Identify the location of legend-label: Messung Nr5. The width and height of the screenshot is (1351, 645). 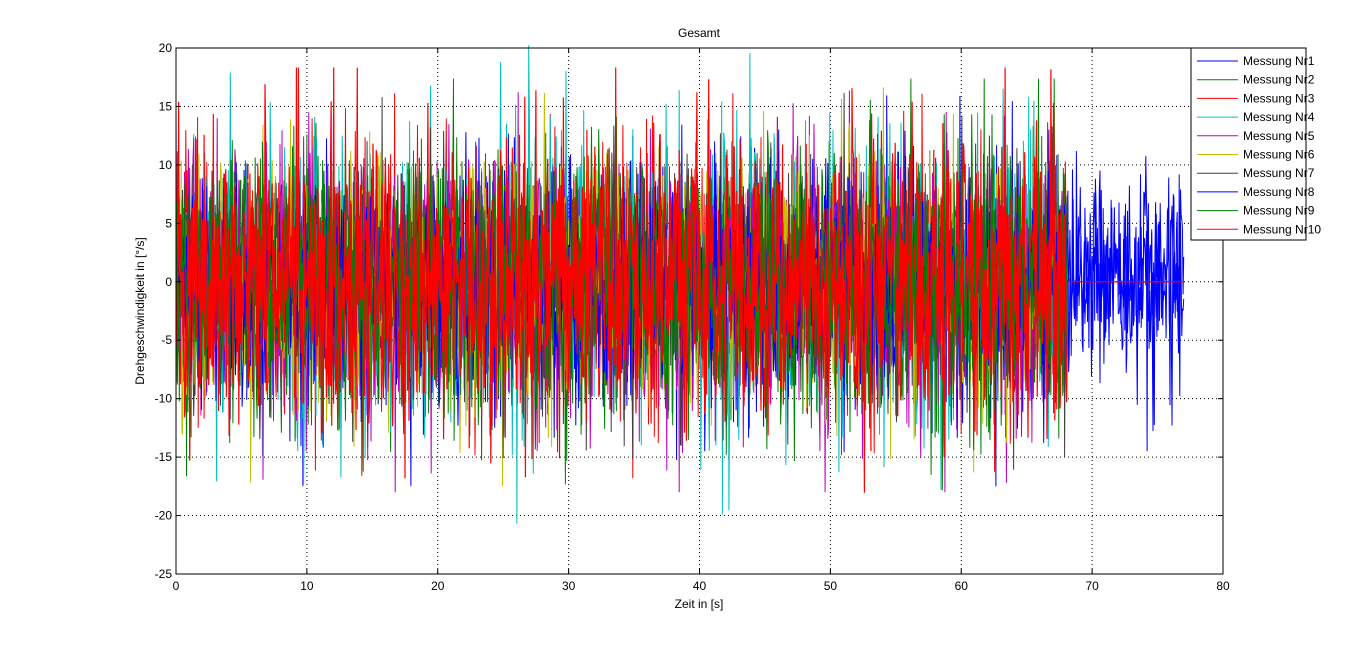
(1279, 136).